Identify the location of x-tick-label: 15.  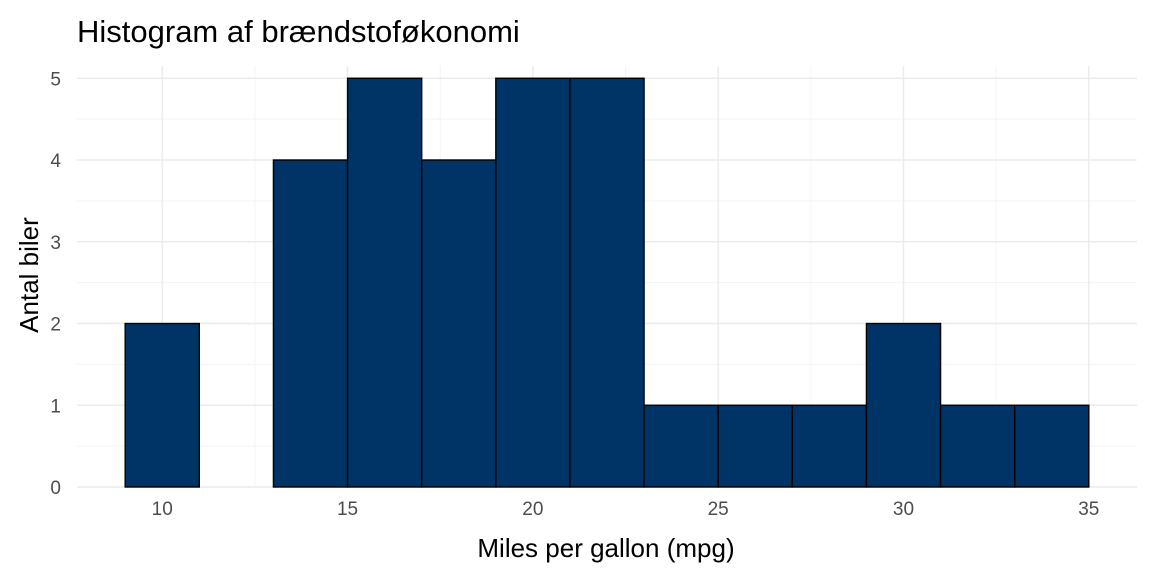
(347, 509).